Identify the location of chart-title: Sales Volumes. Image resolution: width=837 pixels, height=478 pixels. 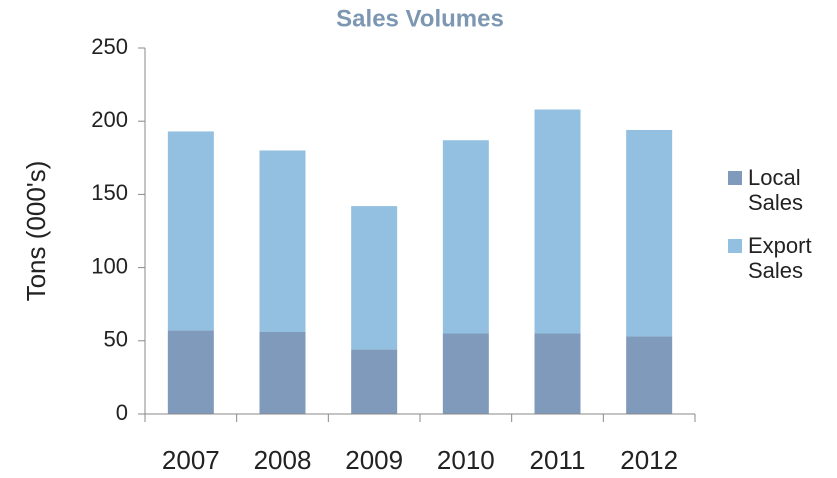
(420, 18).